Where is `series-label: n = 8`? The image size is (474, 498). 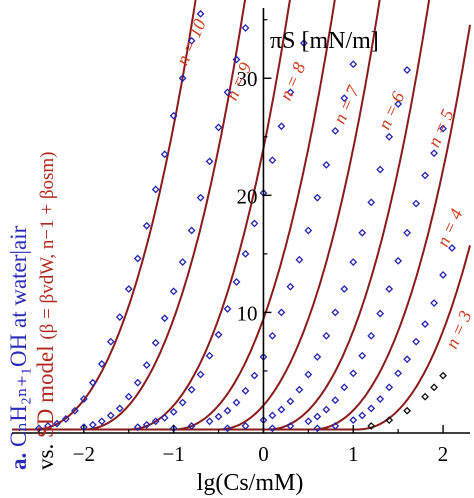
series-label: n = 8 is located at coordinates (292, 81).